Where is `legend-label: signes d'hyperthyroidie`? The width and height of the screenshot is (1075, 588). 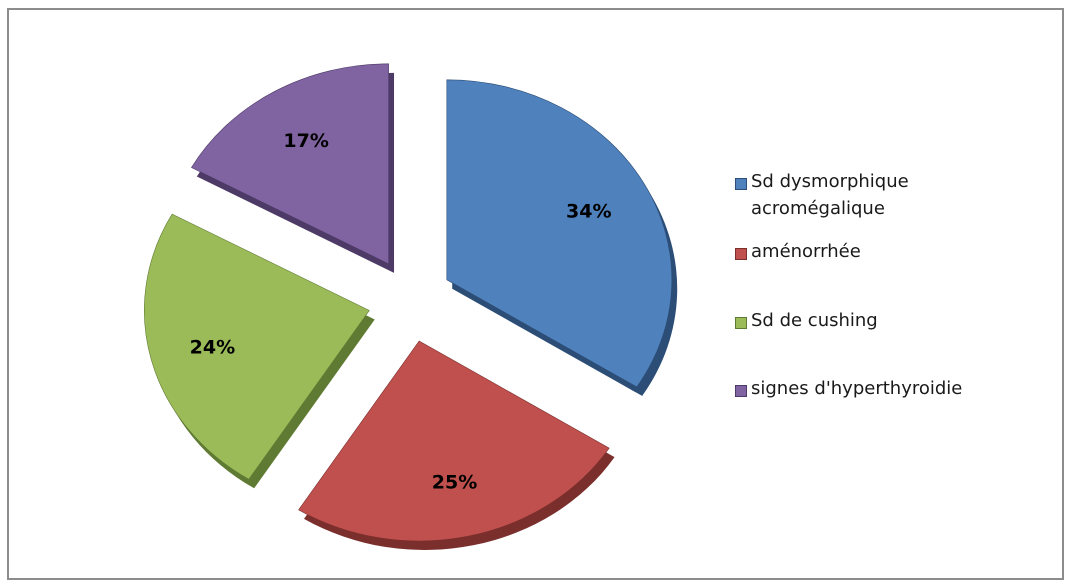
legend-label: signes d'hyperthyroidie is located at coordinates (857, 388).